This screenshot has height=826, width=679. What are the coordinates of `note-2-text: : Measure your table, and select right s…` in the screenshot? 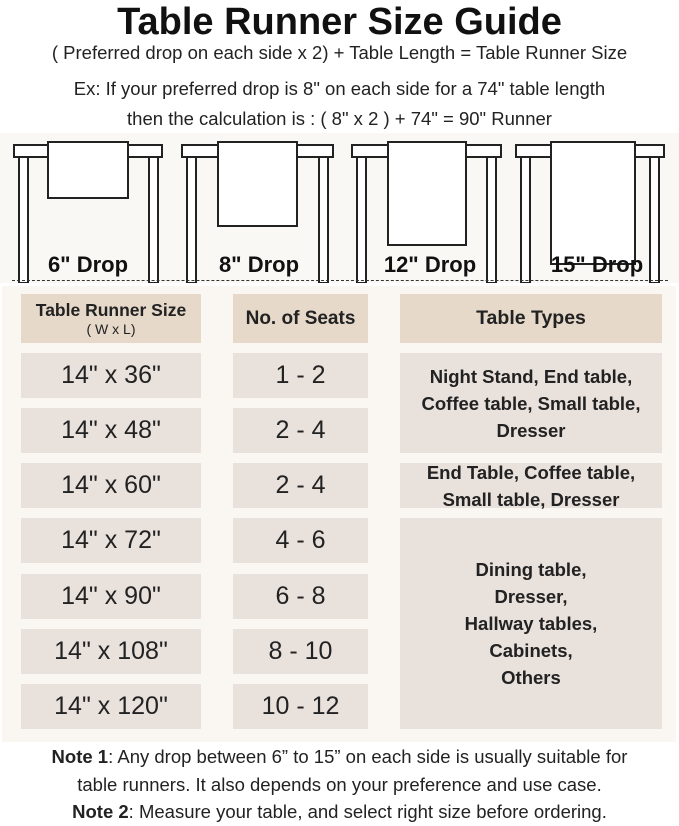 It's located at (367, 811).